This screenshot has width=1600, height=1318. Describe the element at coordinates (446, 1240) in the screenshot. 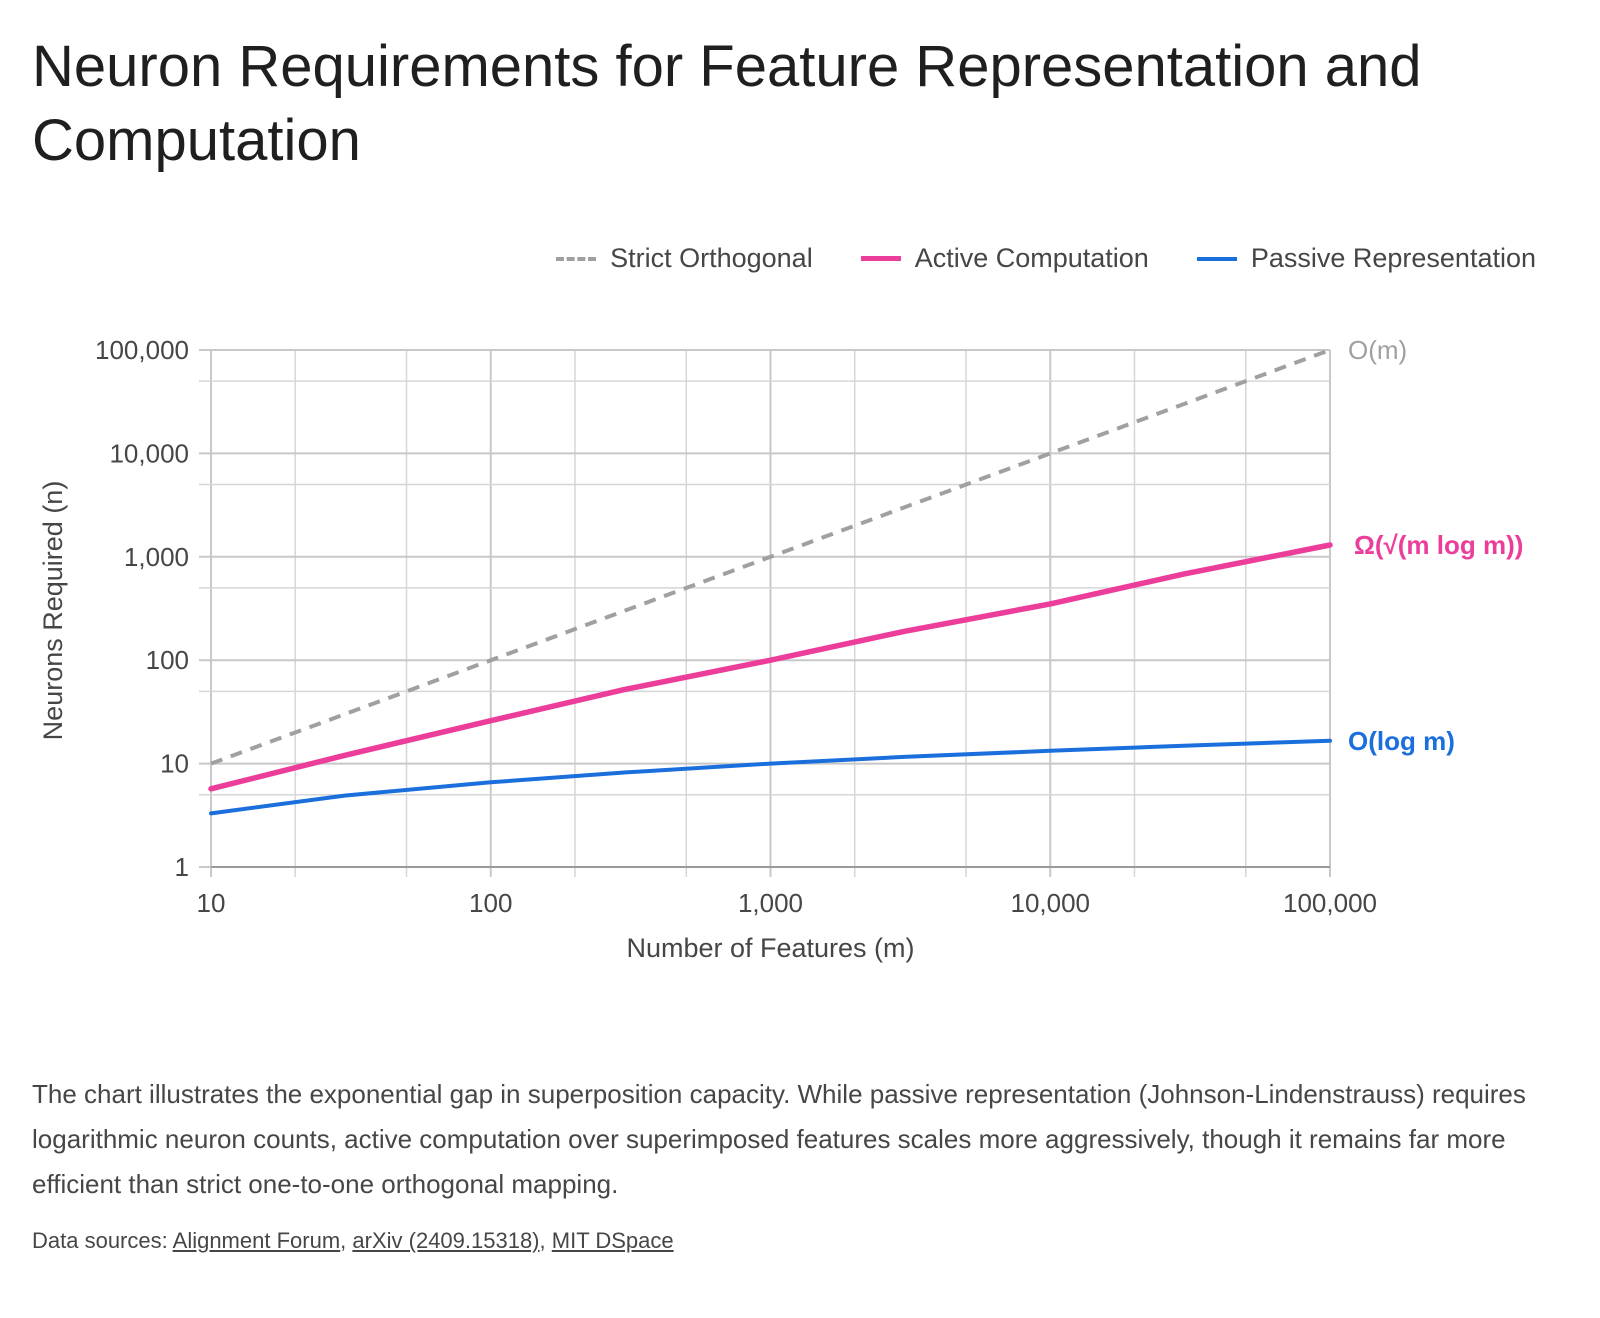

I see `source-link-arxiv: arXiv (2409.15318)` at that location.